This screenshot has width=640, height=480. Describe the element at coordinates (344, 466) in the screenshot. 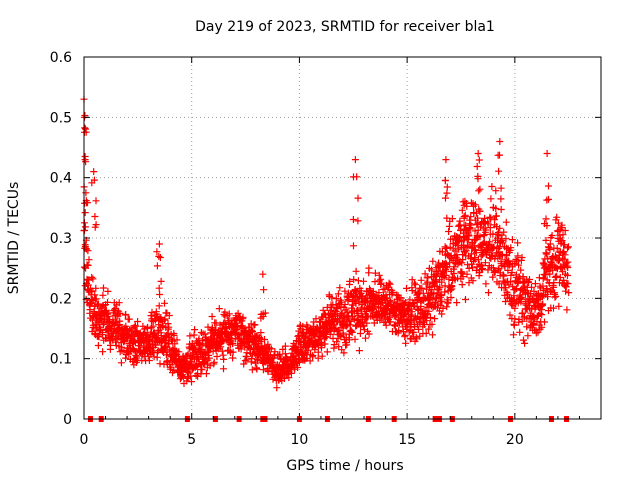

I see `x-axis-label: GPS time / hours` at that location.